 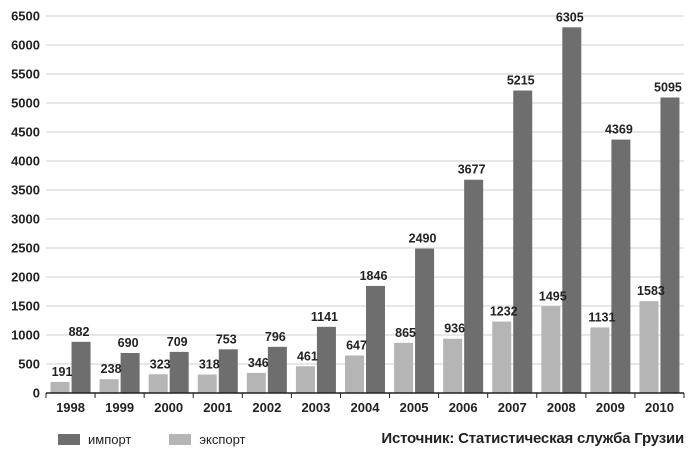 What do you see at coordinates (222, 439) in the screenshot?
I see `legend-label-export: экспорт` at bounding box center [222, 439].